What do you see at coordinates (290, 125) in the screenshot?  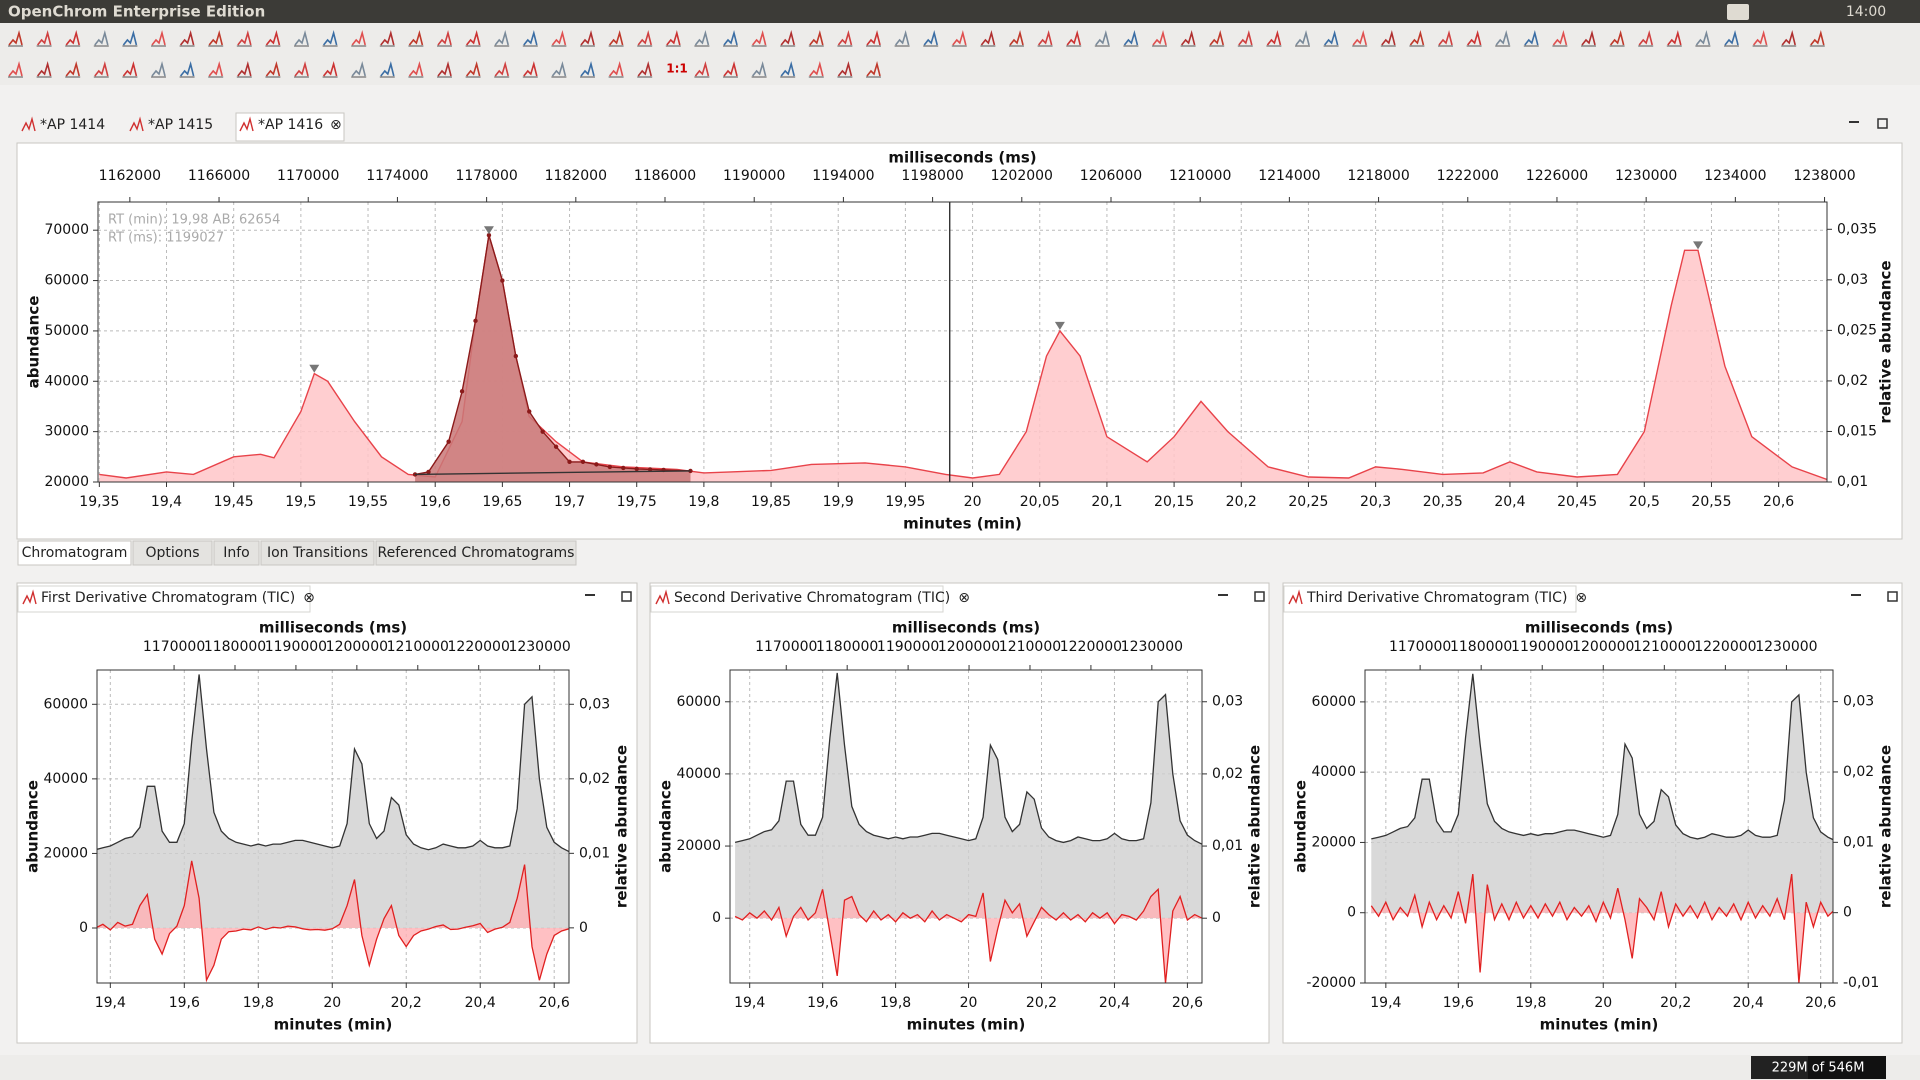 I see `editor-tab: *AP 1416` at bounding box center [290, 125].